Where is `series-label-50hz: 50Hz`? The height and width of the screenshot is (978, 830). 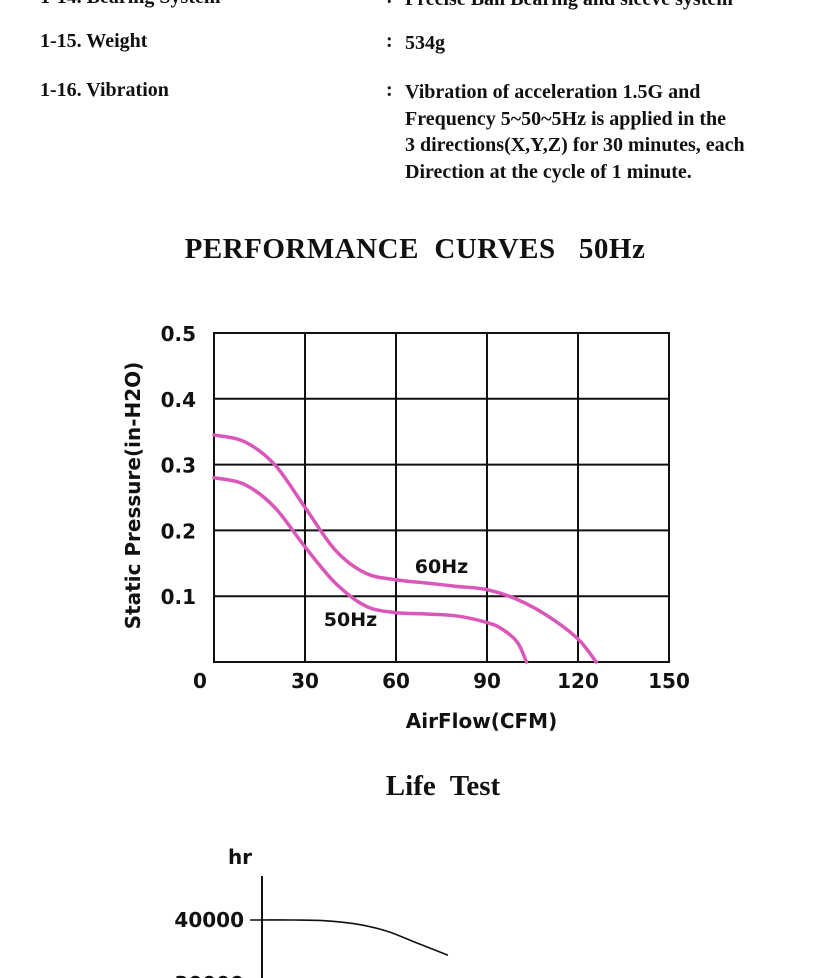 series-label-50hz: 50Hz is located at coordinates (350, 620).